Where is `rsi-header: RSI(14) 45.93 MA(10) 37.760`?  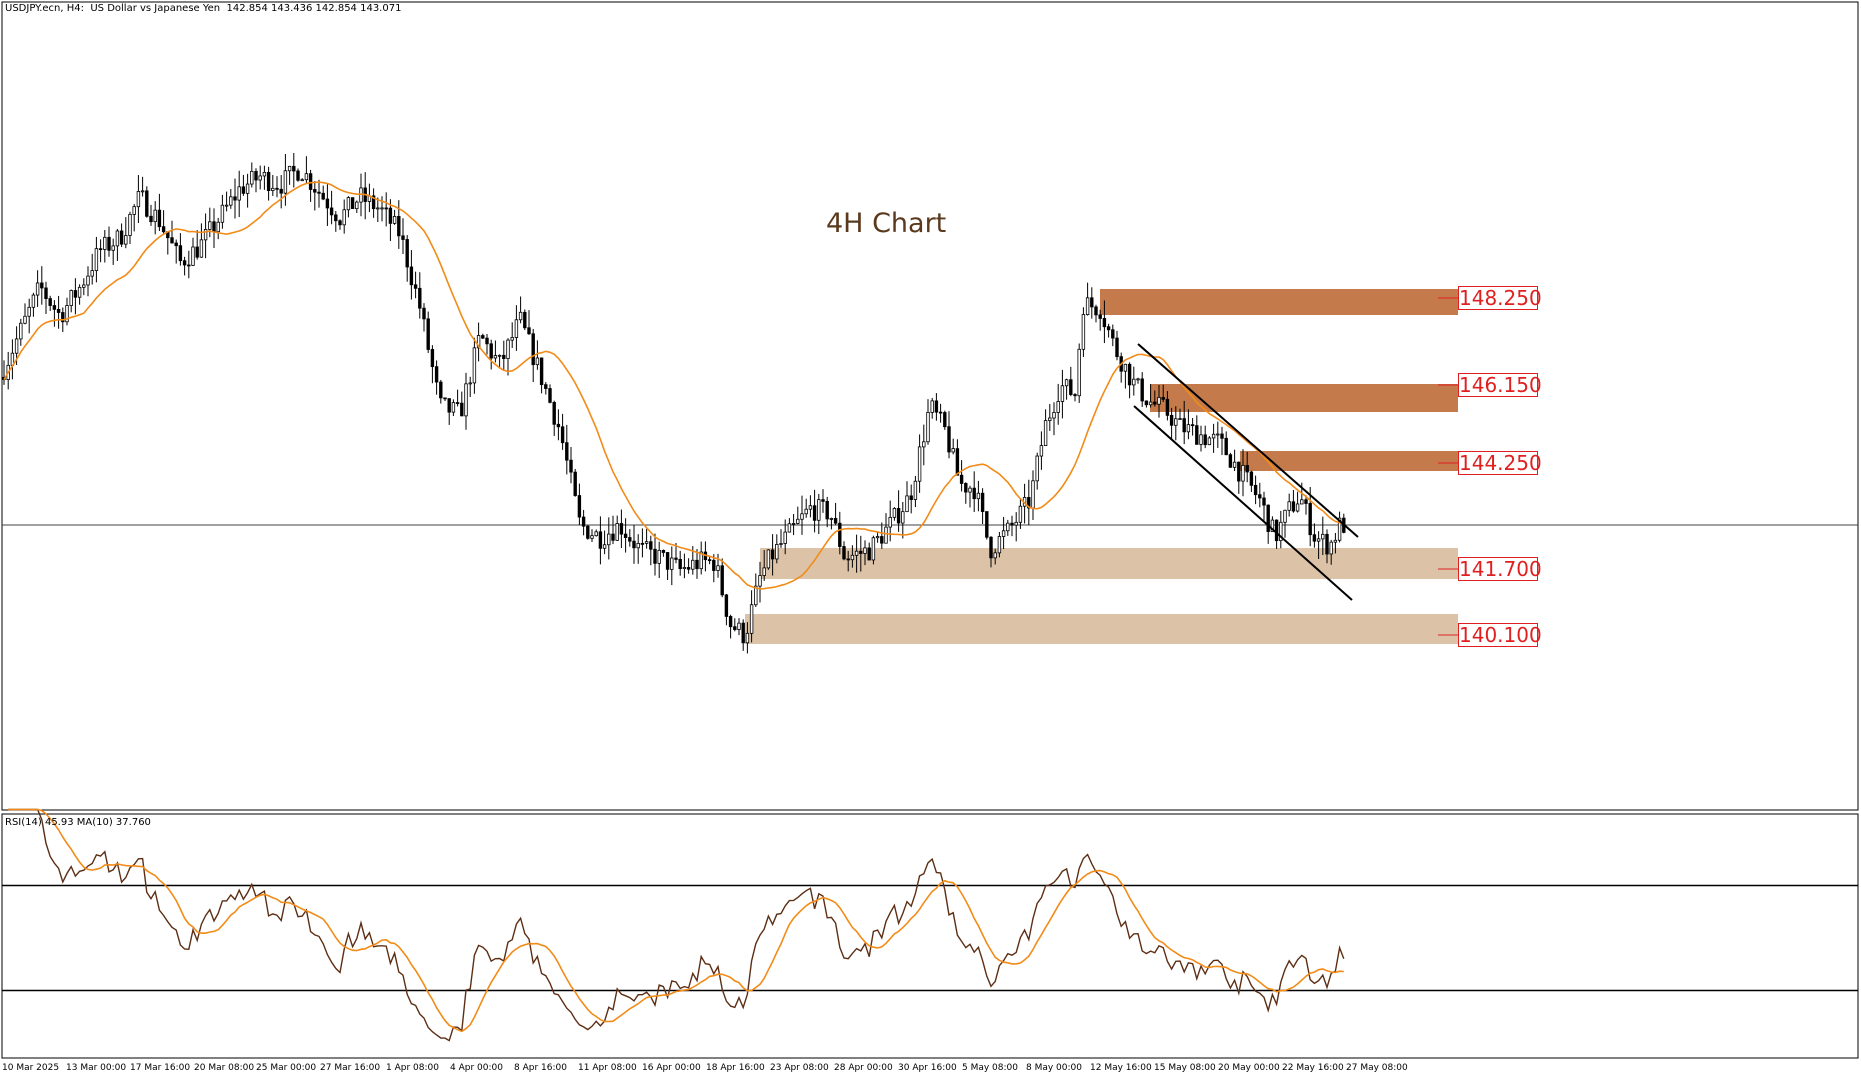
rsi-header: RSI(14) 45.93 MA(10) 37.760 is located at coordinates (78, 822).